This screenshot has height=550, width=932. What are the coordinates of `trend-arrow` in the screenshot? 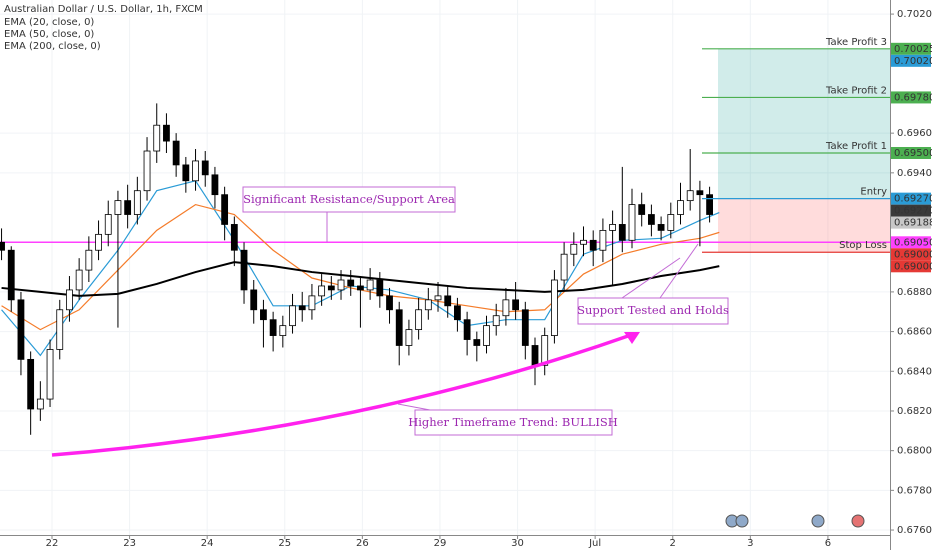 It's located at (340, 395).